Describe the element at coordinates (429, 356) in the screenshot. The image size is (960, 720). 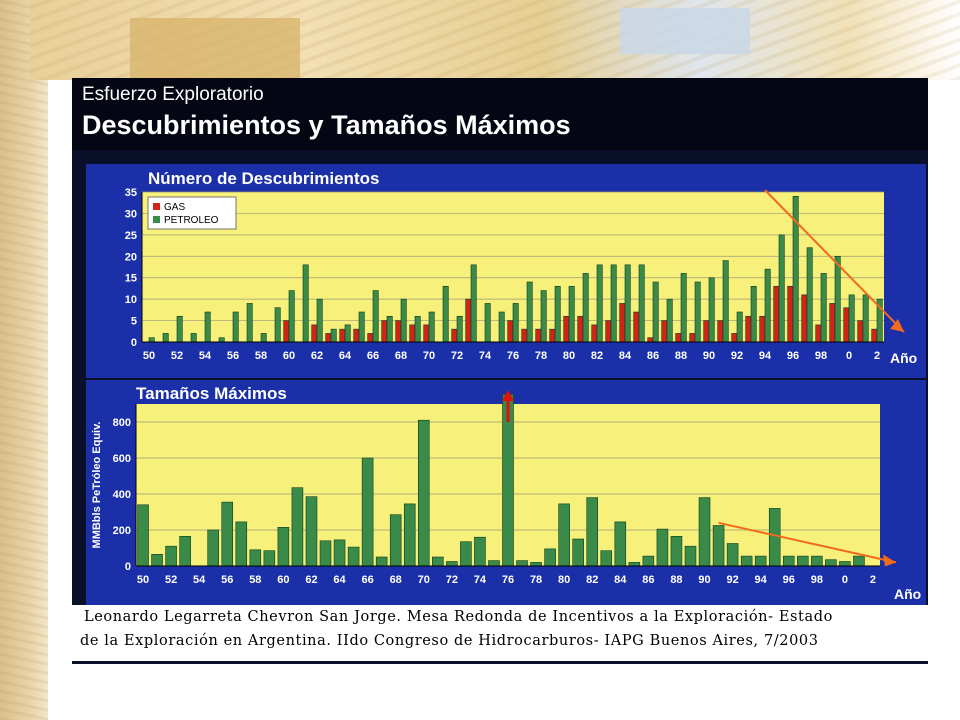
I see `x-tick-label: 70` at that location.